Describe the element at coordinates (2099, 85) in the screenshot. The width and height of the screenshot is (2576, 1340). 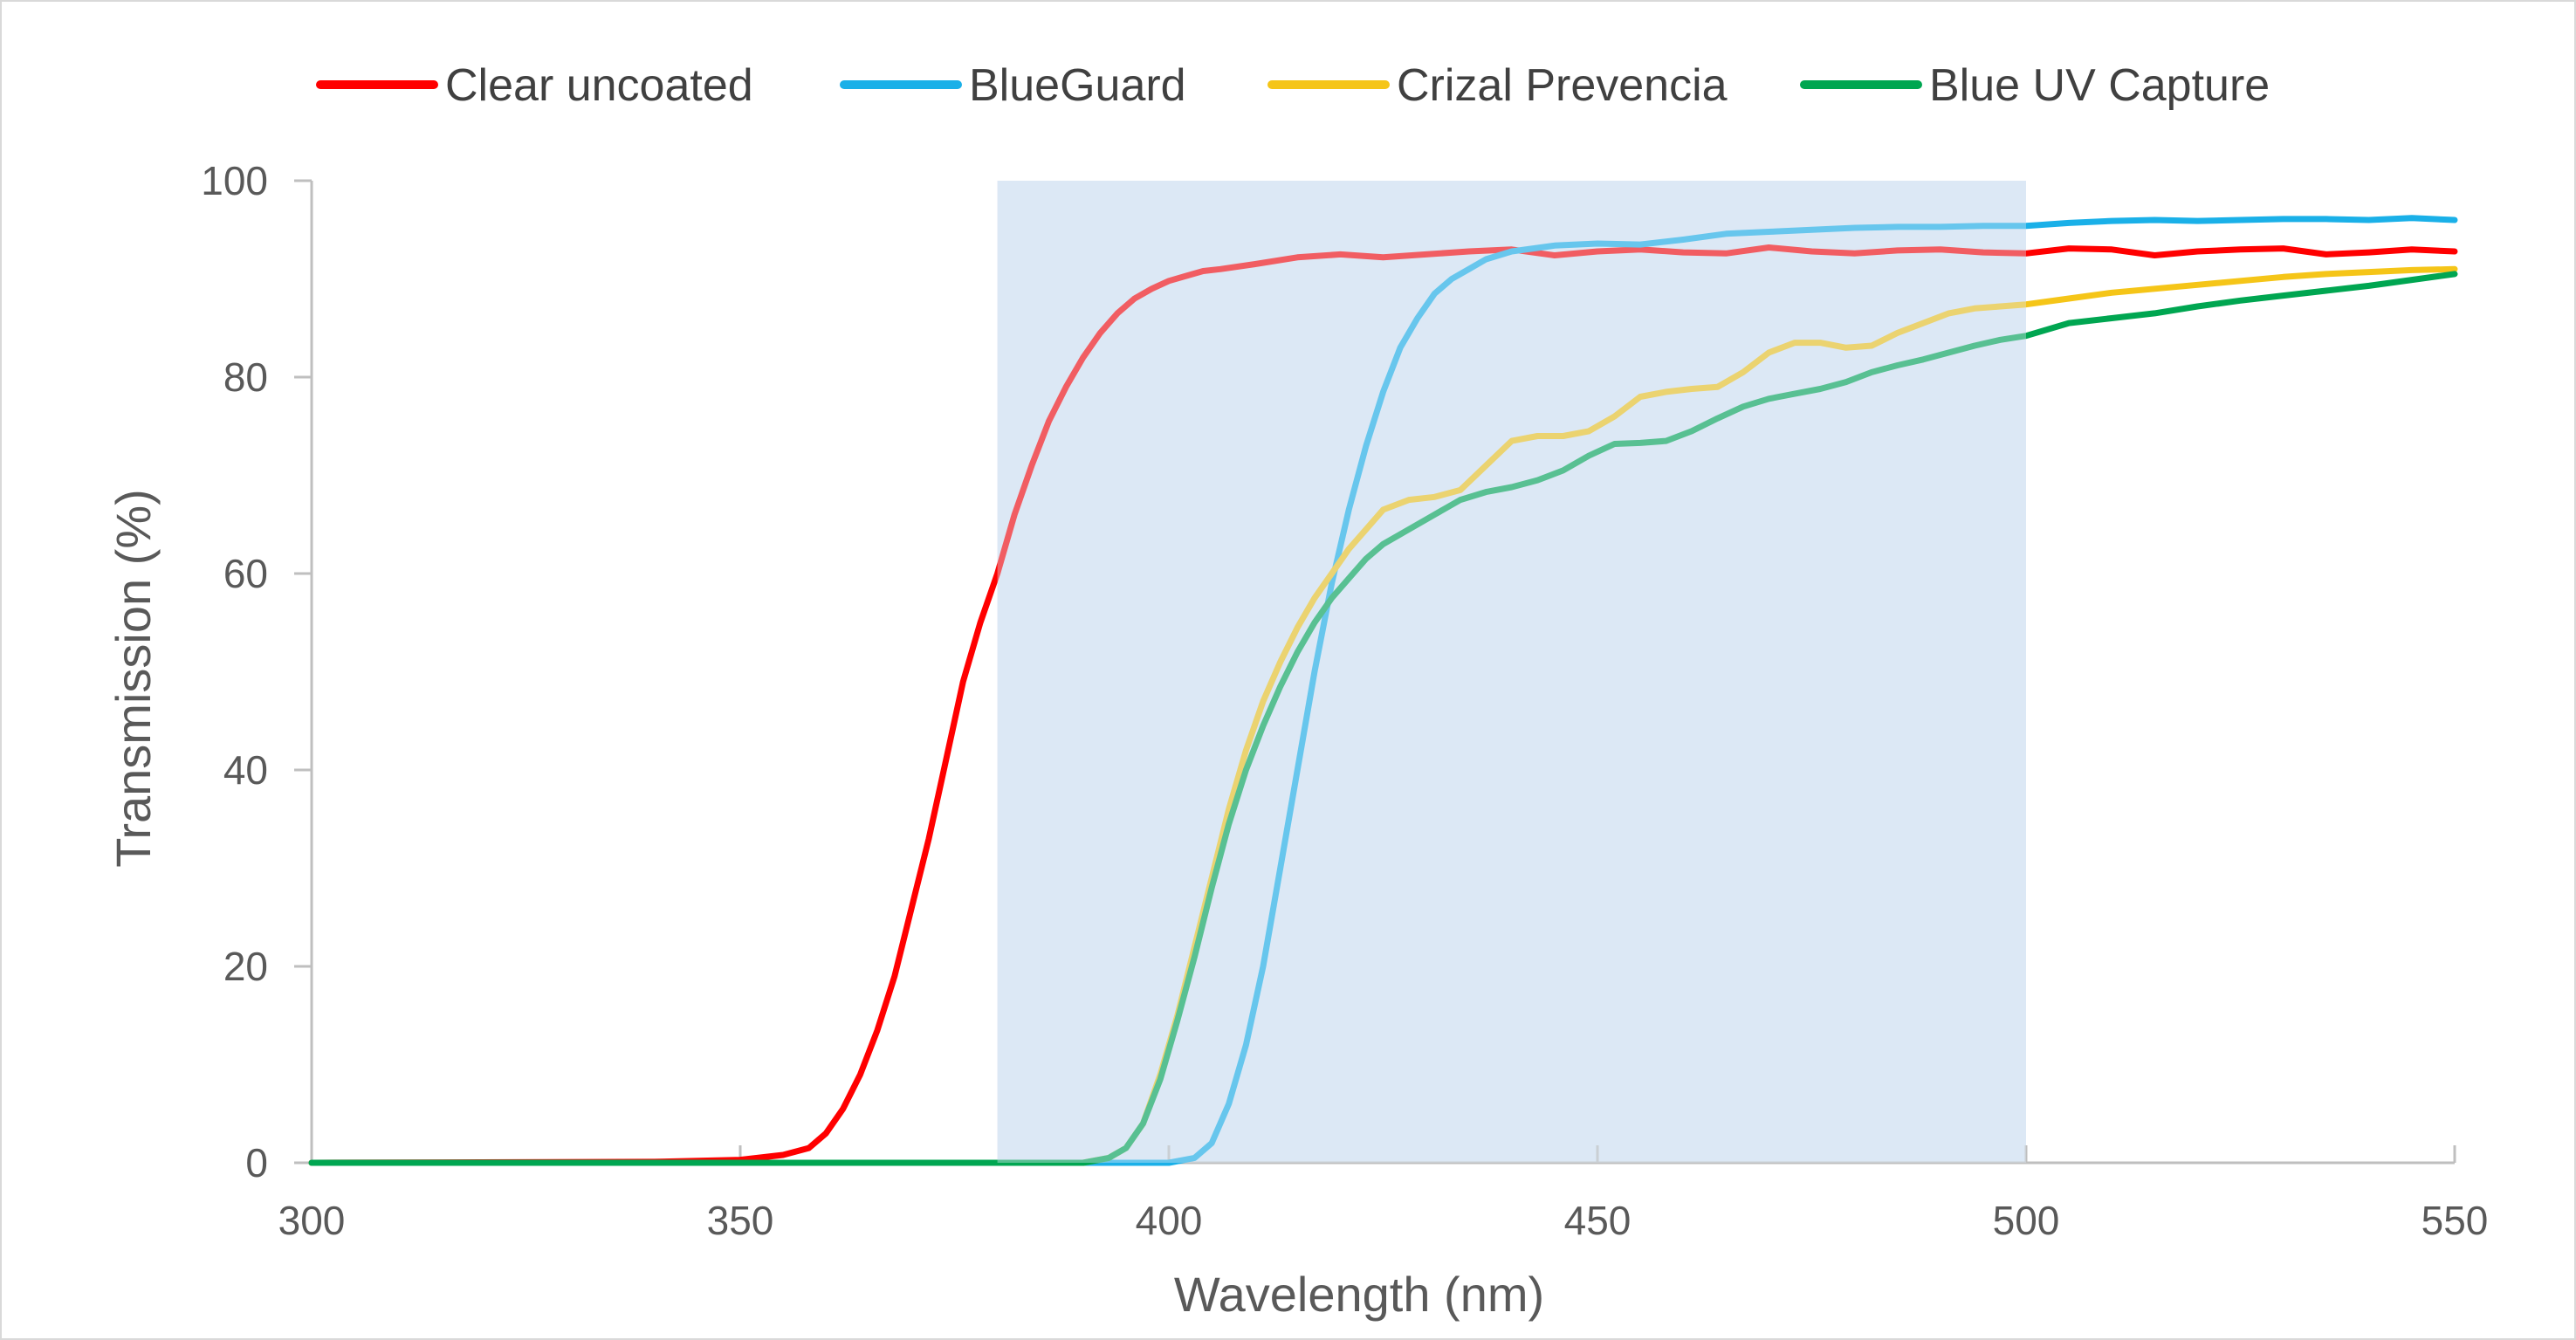
I see `legend-label-blue-uv-capture: Blue UV Capture` at that location.